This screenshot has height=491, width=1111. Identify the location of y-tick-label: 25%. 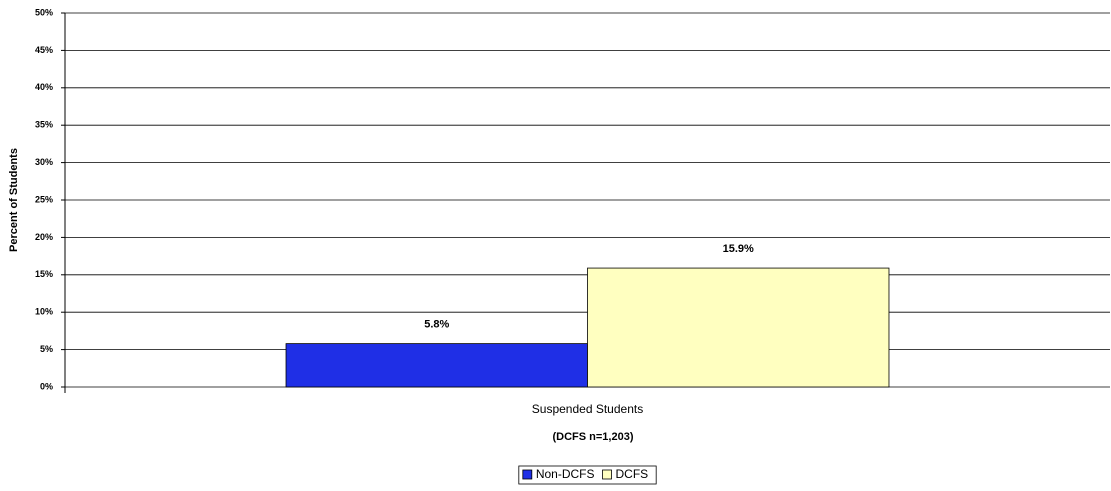
(44, 199).